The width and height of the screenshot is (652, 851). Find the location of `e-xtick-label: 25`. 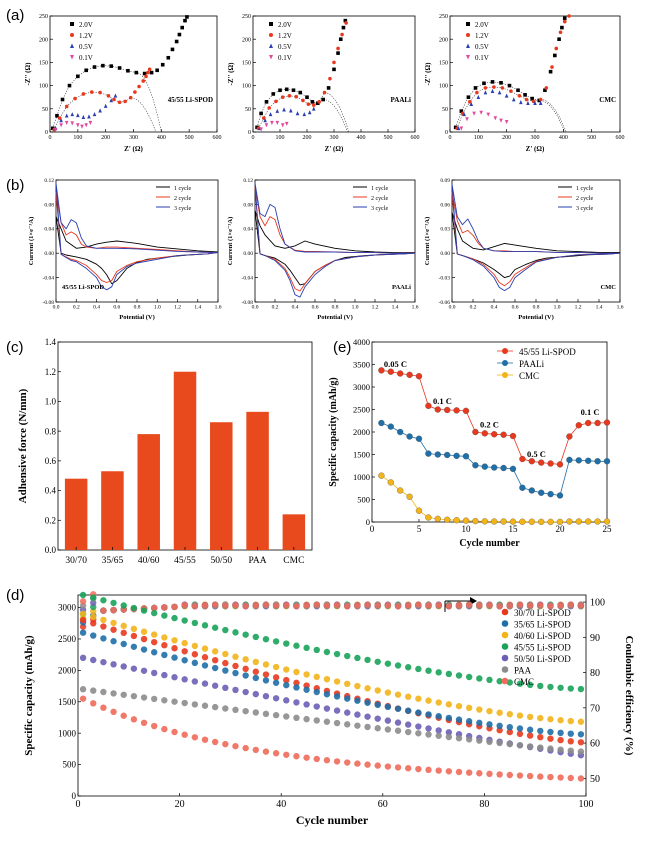

e-xtick-label: 25 is located at coordinates (608, 529).